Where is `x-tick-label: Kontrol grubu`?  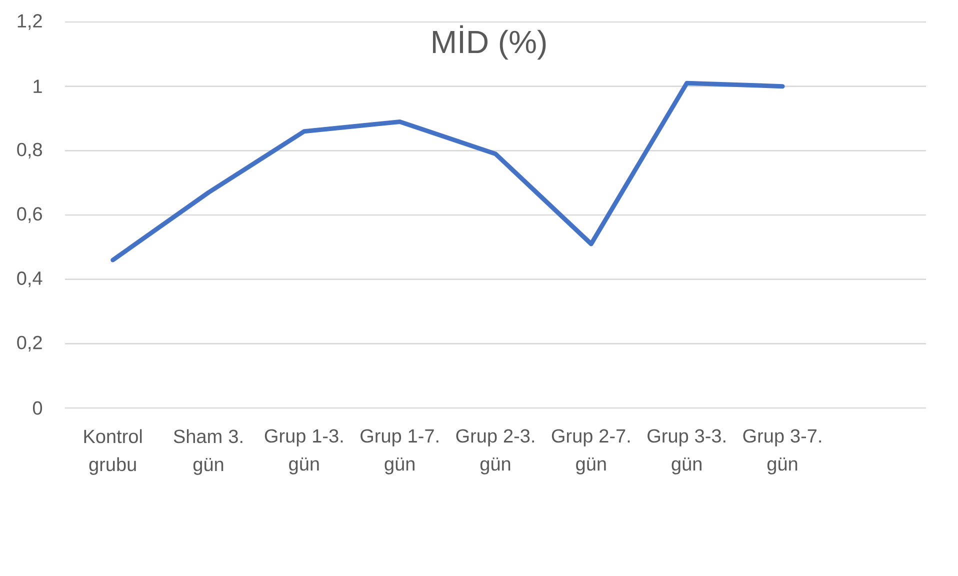
x-tick-label: Kontrol grubu is located at coordinates (113, 452).